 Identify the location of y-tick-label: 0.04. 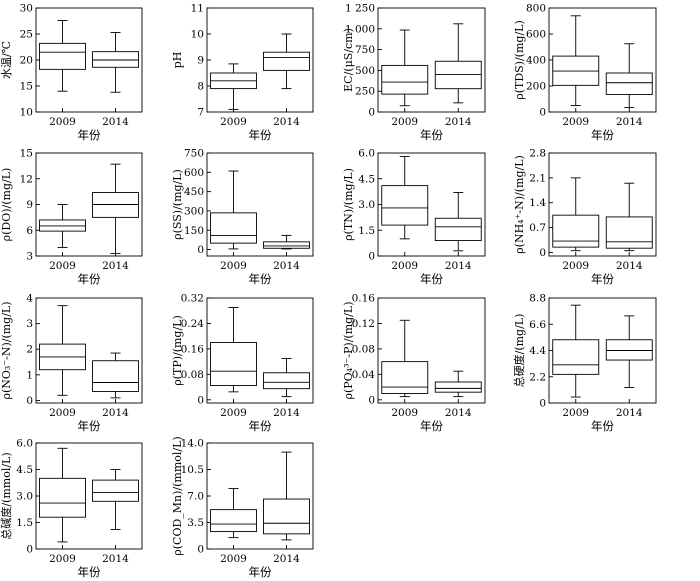
(364, 375).